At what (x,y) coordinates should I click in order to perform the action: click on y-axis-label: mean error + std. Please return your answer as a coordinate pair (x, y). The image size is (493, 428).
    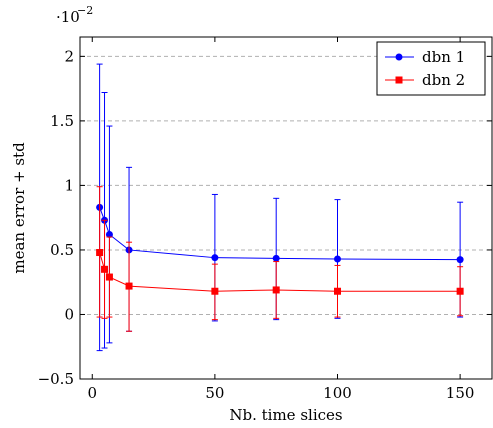
    Looking at the image, I should click on (19, 208).